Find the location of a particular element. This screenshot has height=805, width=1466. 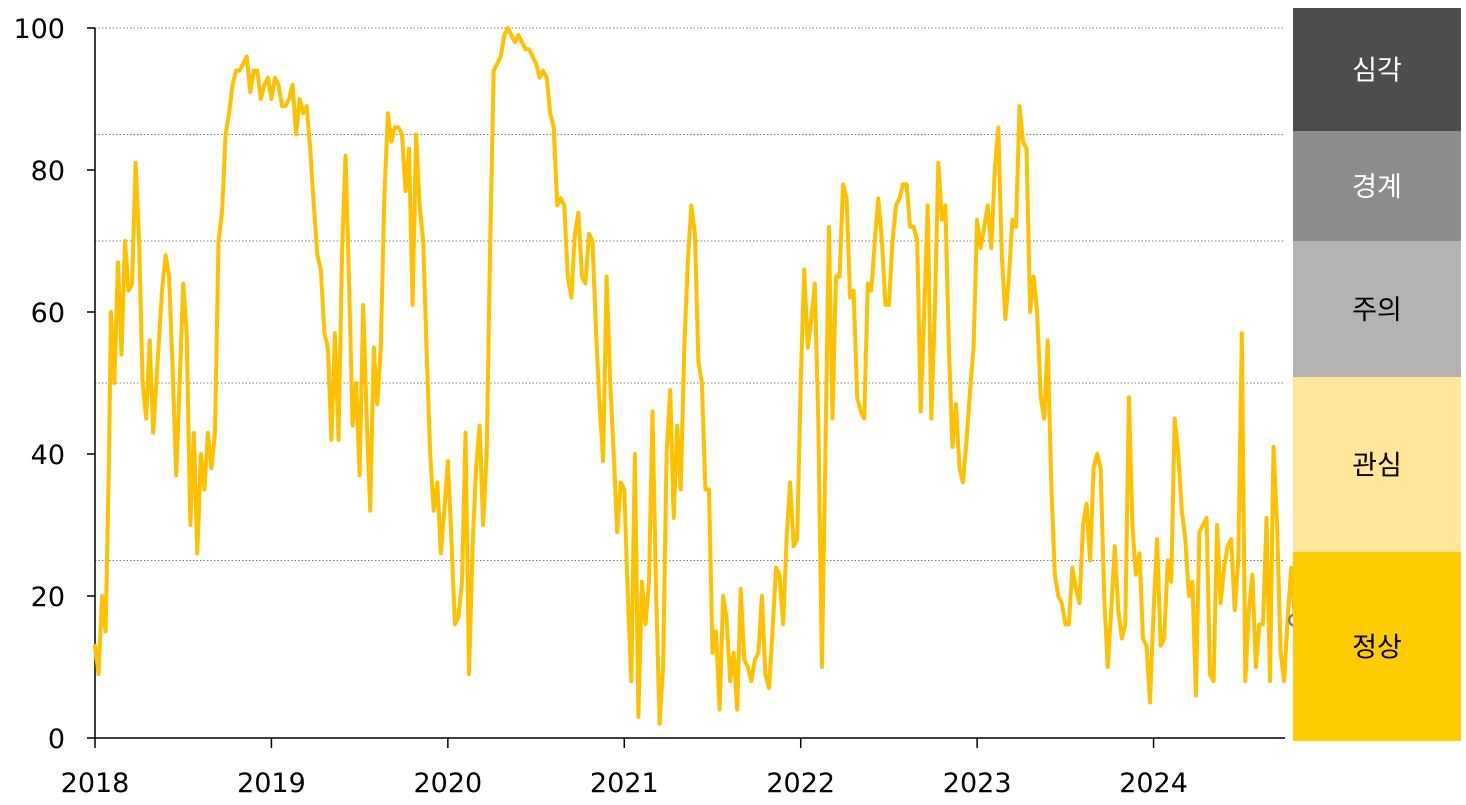

band-label-3: 관심 is located at coordinates (1377, 466).